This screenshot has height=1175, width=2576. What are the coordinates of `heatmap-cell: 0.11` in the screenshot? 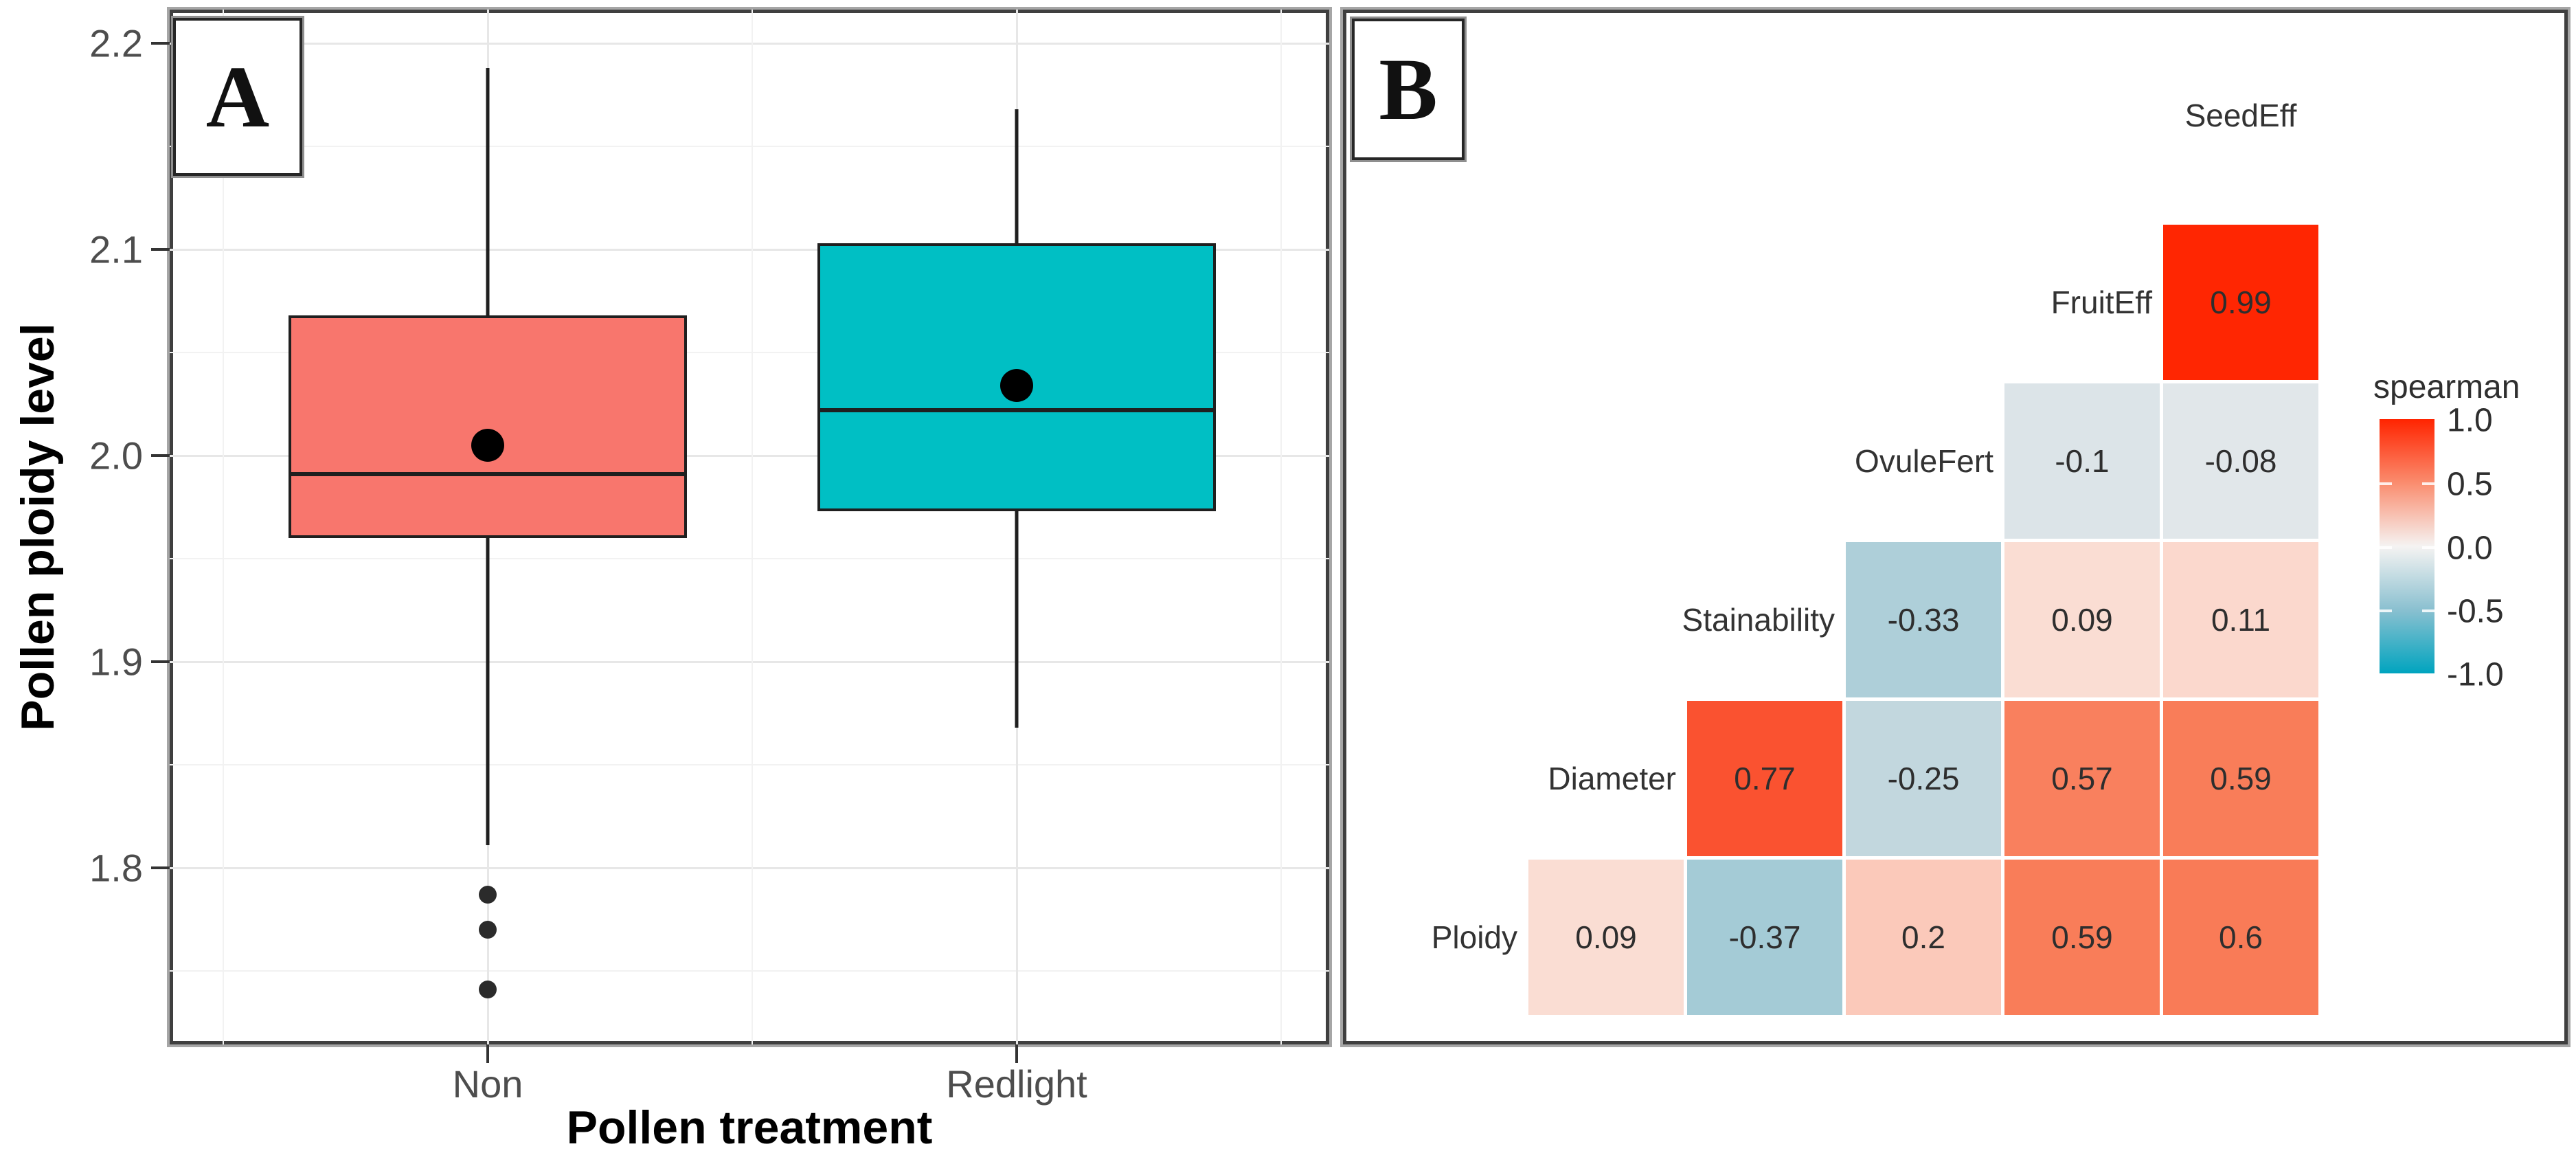 It's located at (2240, 619).